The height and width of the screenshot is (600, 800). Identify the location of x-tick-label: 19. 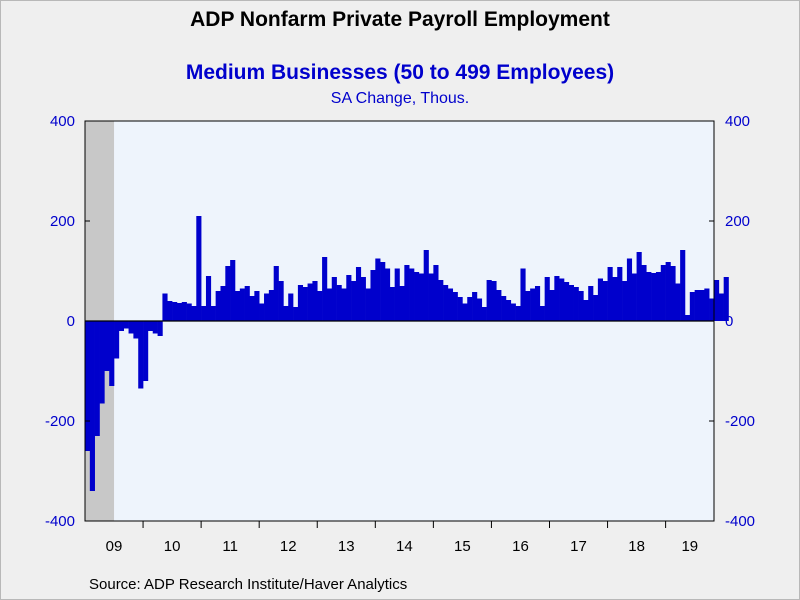
(689, 546).